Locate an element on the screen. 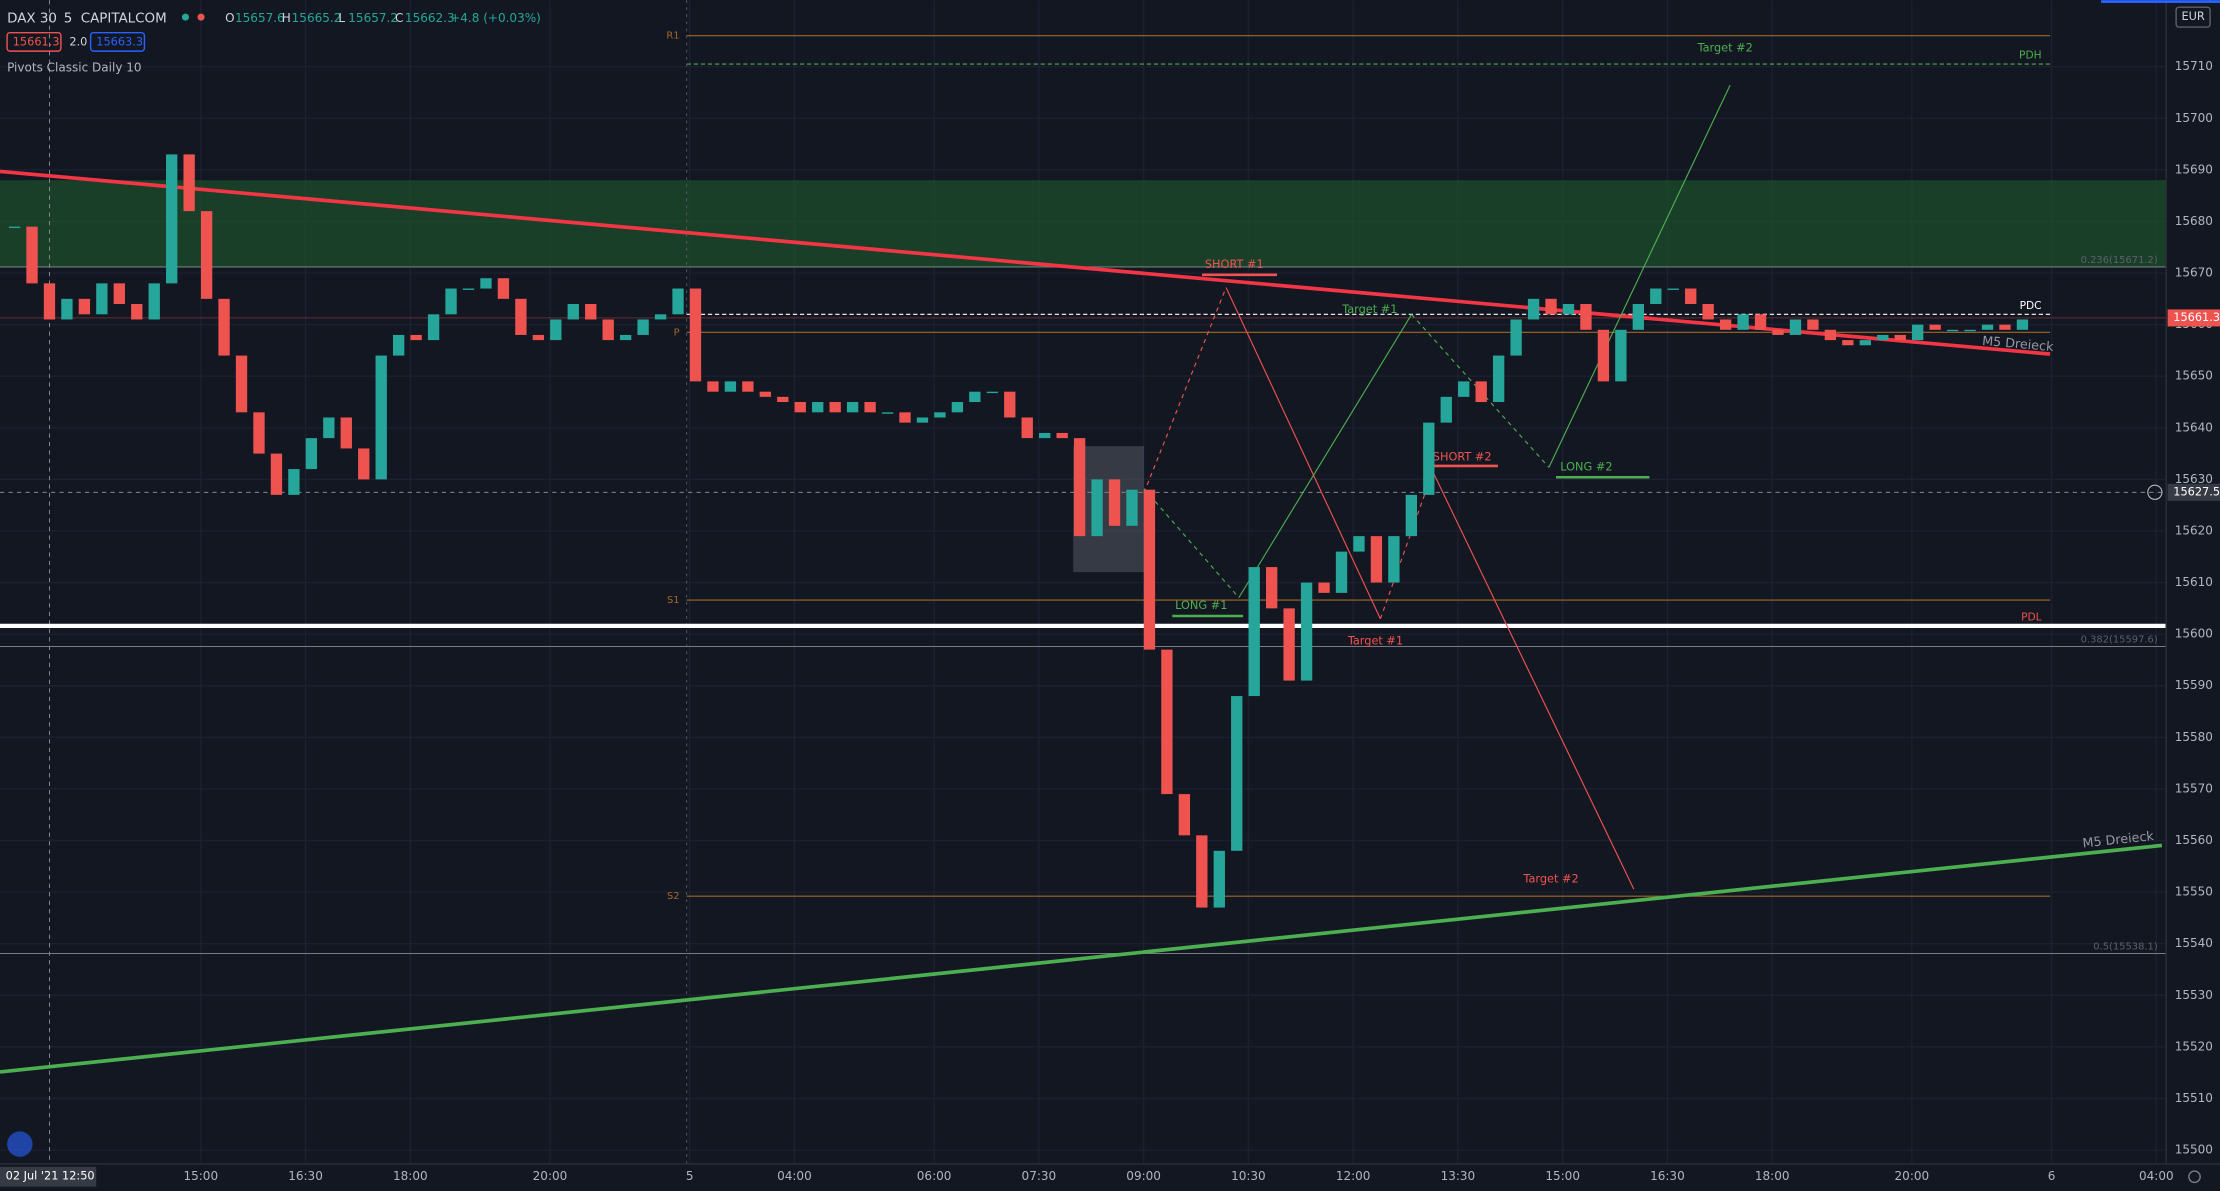  x-tick-label: 6 is located at coordinates (2052, 1176).